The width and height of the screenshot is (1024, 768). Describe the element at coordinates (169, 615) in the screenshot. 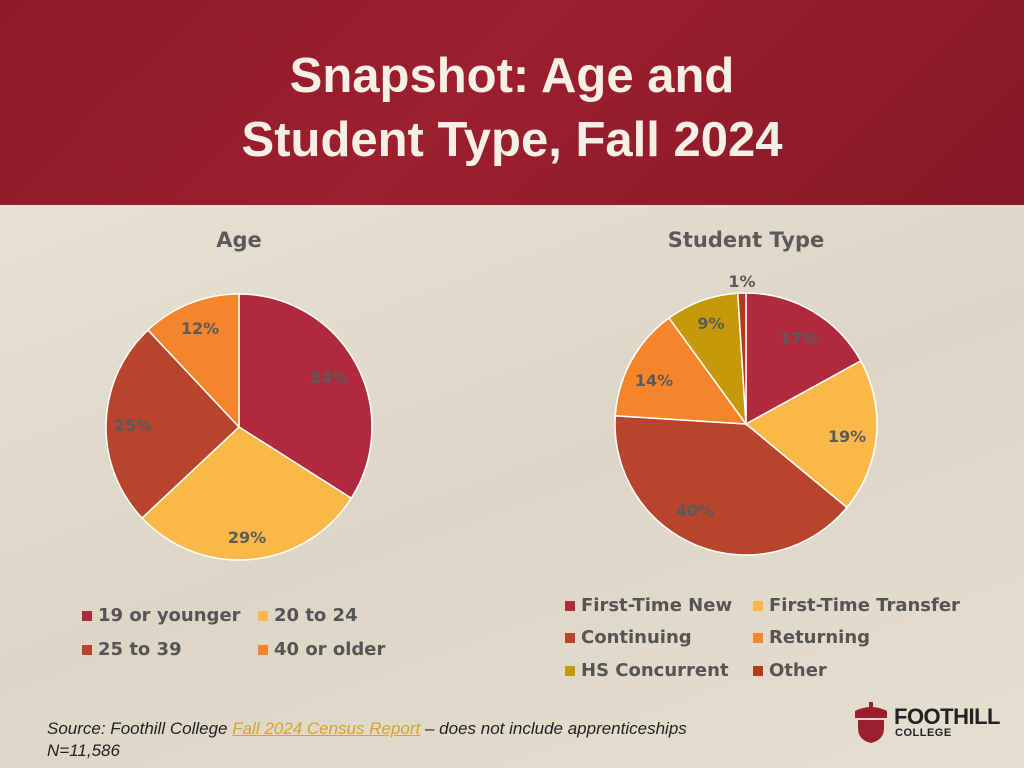

I see `legend-label: 19 or younger` at that location.